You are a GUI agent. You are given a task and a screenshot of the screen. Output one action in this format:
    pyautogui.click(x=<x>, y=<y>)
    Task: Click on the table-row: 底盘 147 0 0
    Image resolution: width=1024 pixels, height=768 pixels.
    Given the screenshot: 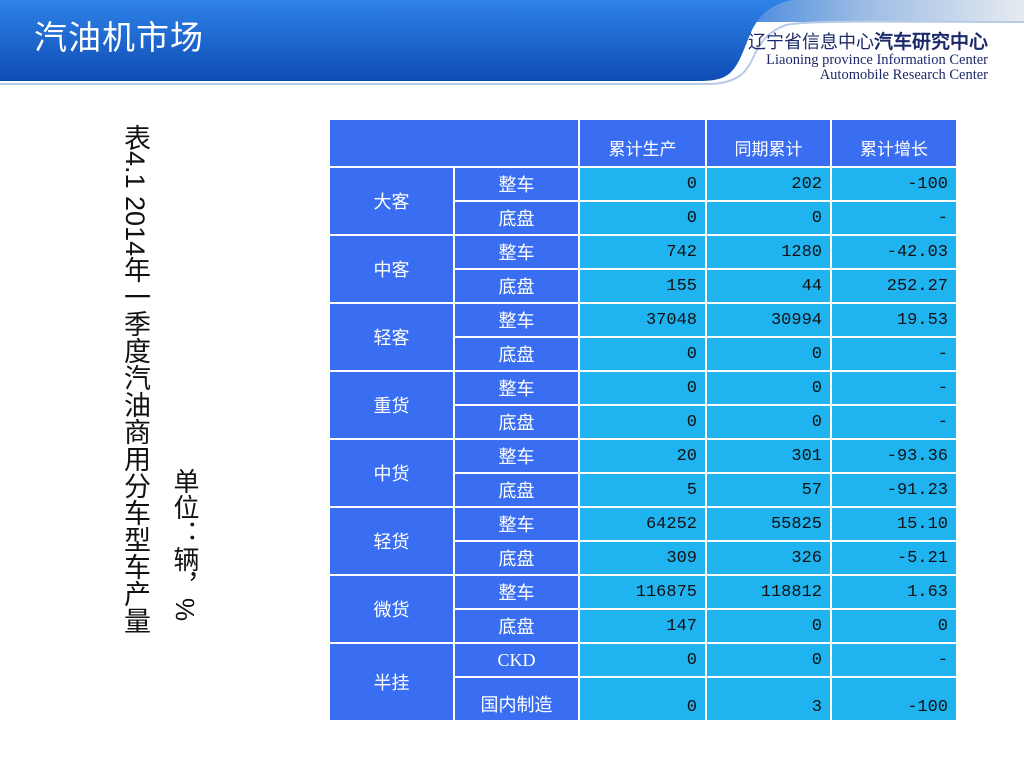 What is the action you would take?
    pyautogui.click(x=643, y=626)
    